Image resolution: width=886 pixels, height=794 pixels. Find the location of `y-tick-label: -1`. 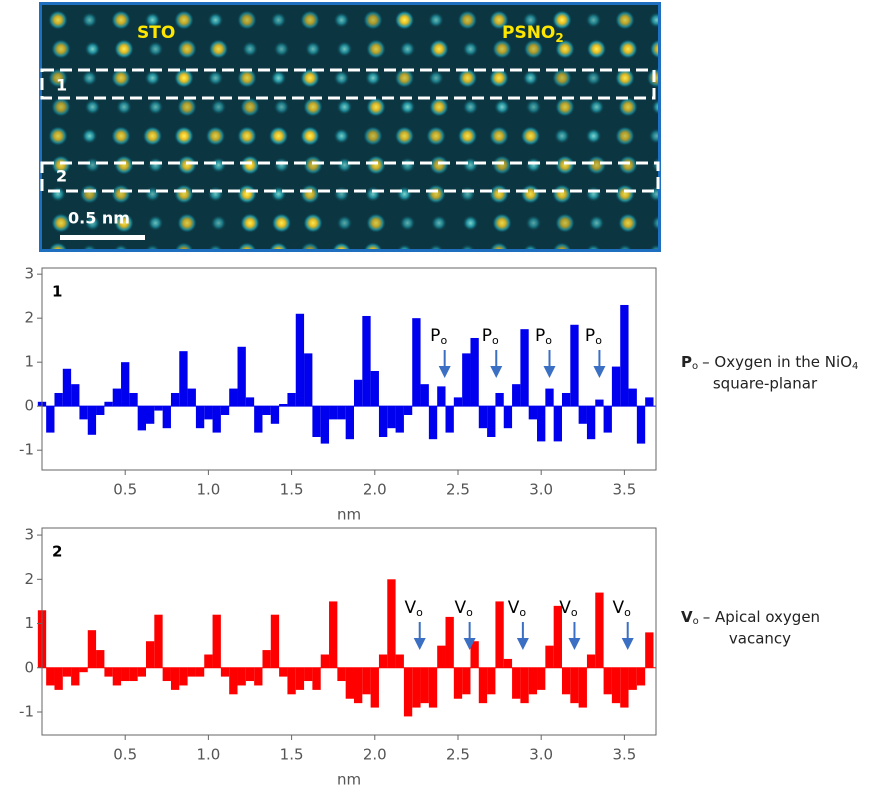

y-tick-label: -1 is located at coordinates (26, 712).